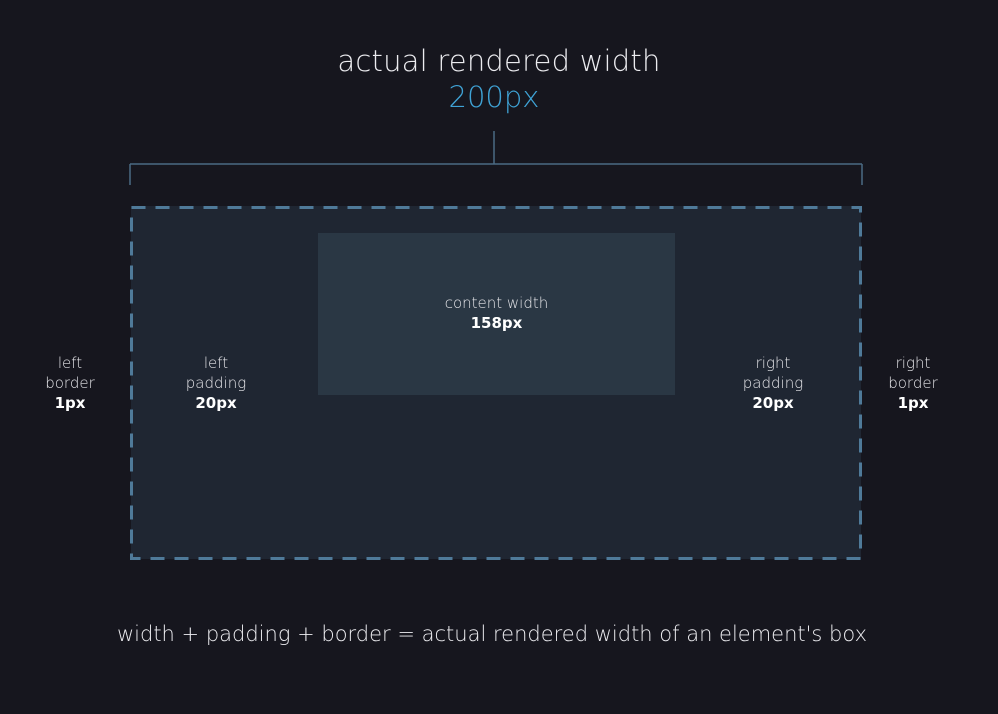  I want to click on left-padding-line2: padding, so click(216, 383).